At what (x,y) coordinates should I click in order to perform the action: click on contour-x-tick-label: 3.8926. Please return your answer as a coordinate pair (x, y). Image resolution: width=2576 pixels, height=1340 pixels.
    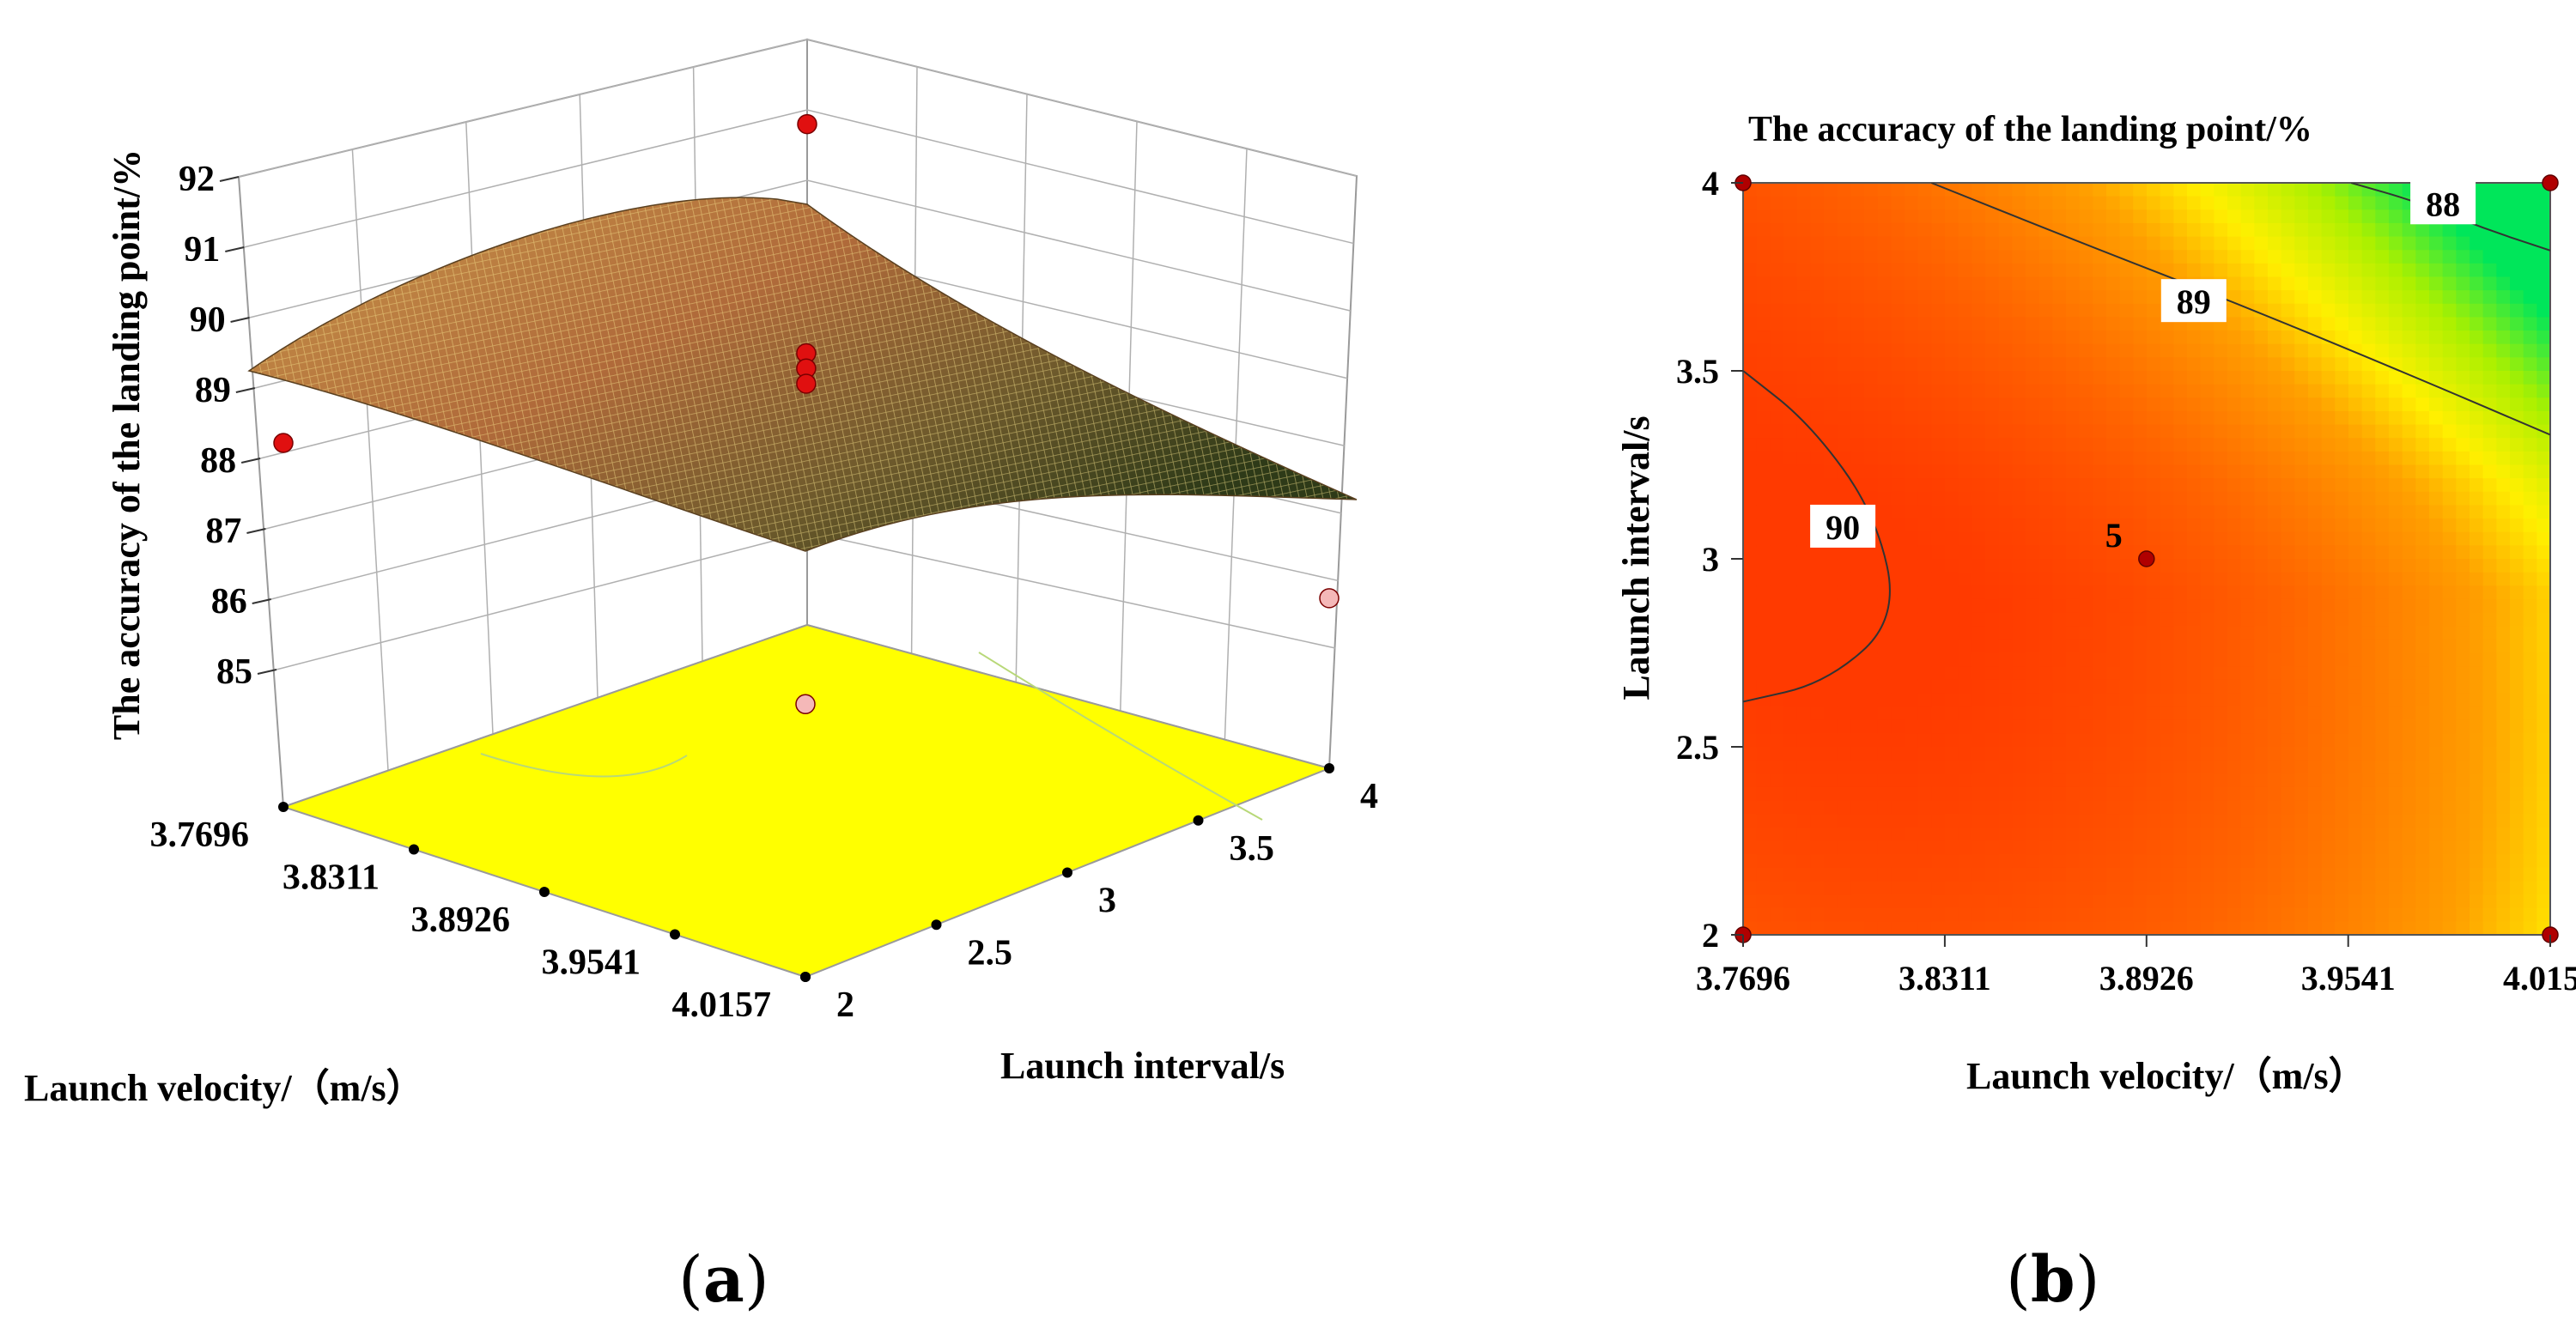
    Looking at the image, I should click on (2146, 978).